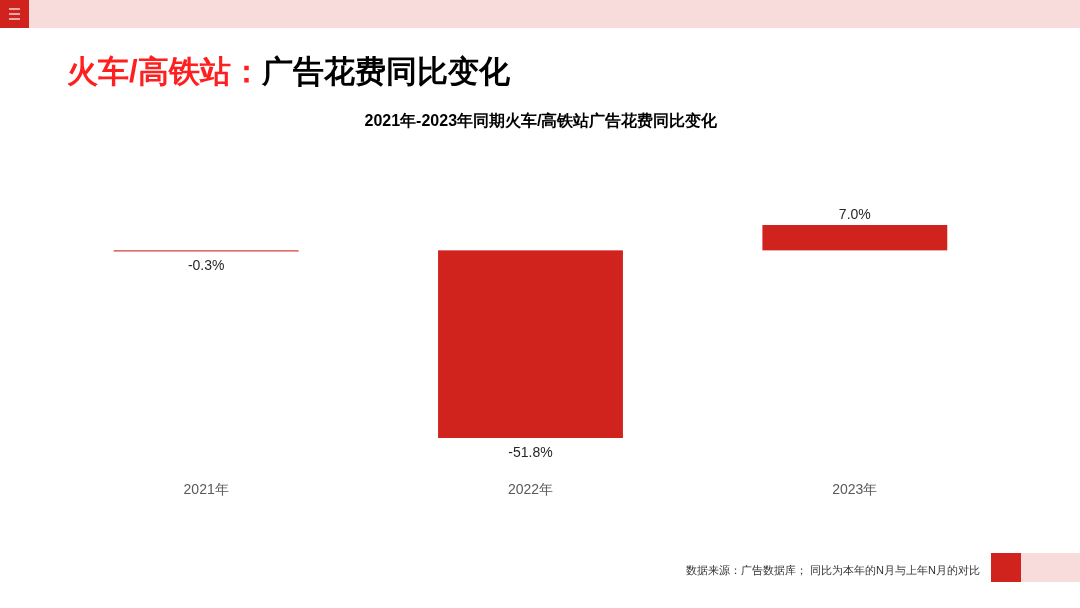  What do you see at coordinates (833, 570) in the screenshot?
I see `annotation: 数据来源：广告数据库； 同比为本年的N月与上年N月的对比` at bounding box center [833, 570].